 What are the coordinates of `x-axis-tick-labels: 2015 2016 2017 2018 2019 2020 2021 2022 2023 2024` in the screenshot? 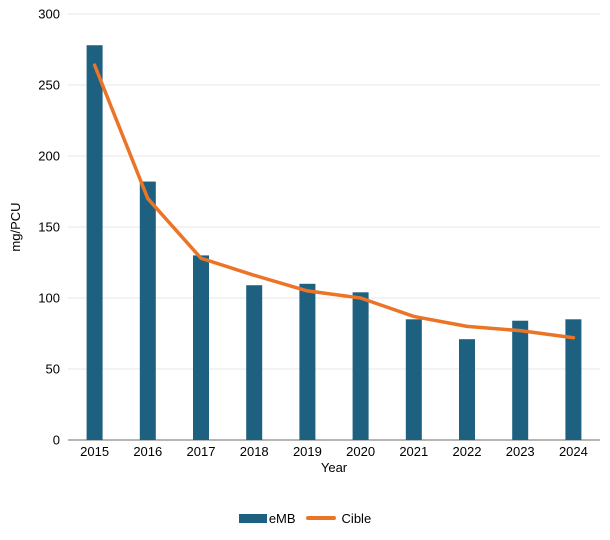 It's located at (334, 451).